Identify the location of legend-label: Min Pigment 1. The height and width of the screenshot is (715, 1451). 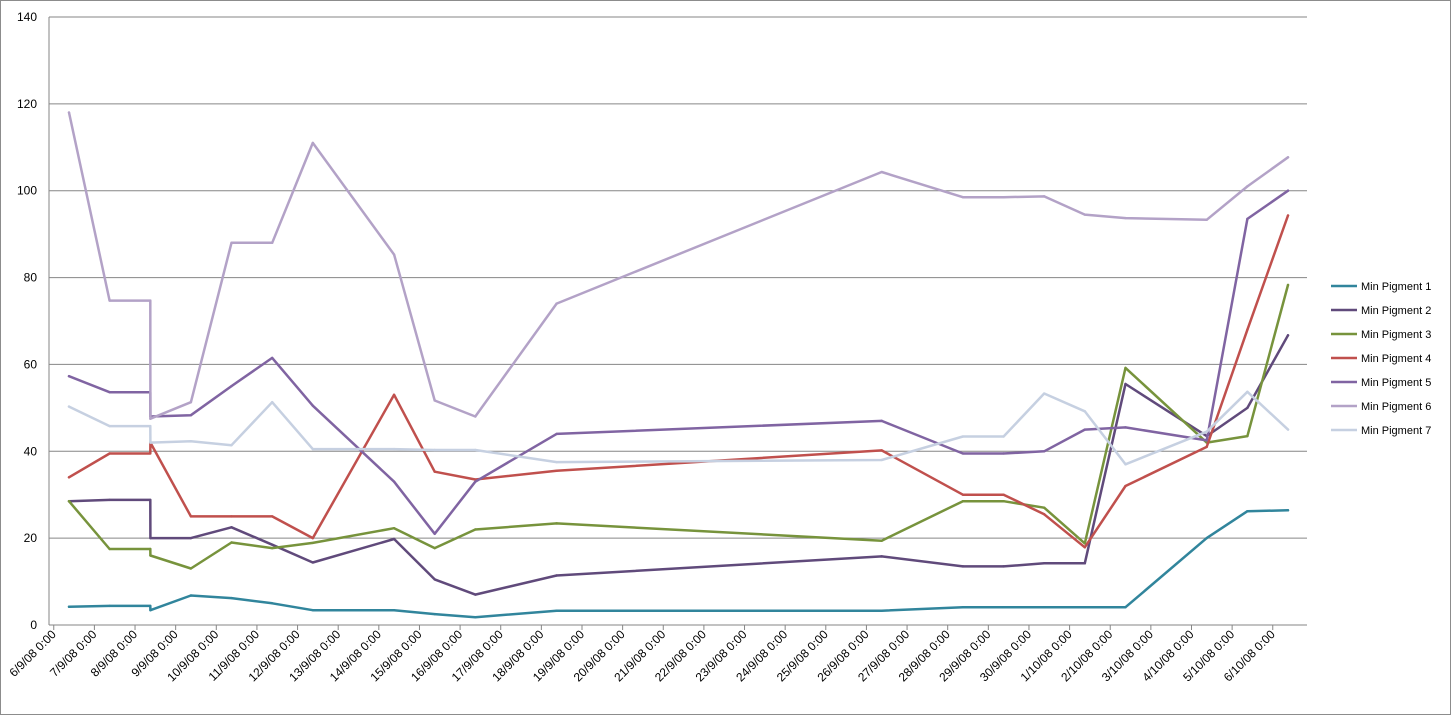
(1396, 287).